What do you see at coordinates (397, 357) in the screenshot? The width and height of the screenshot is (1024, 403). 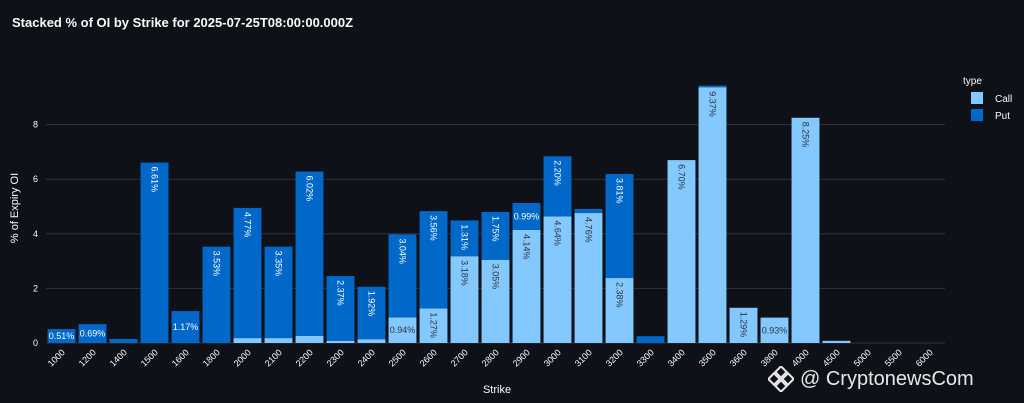 I see `x-tick-label: 2500` at bounding box center [397, 357].